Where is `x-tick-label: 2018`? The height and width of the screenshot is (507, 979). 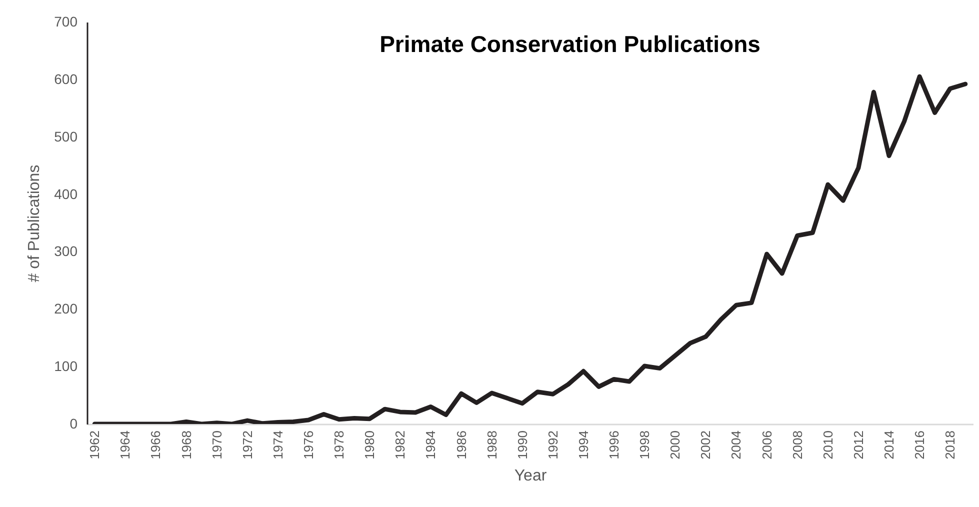
x-tick-label: 2018 is located at coordinates (950, 445).